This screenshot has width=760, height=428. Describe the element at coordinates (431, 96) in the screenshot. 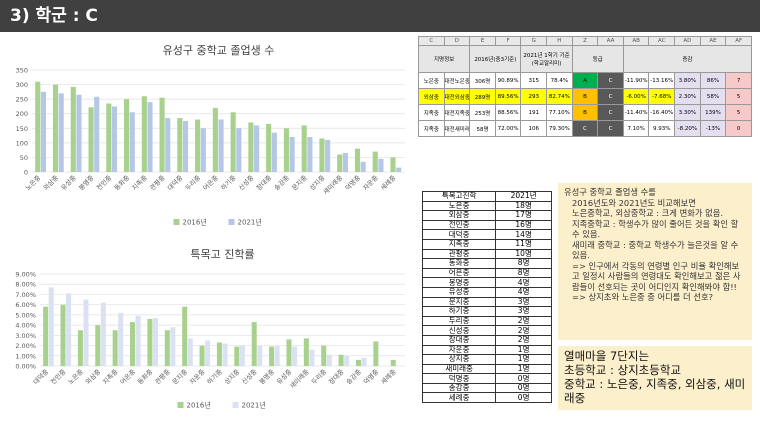

I see `sheet-cell: 외삼중` at that location.